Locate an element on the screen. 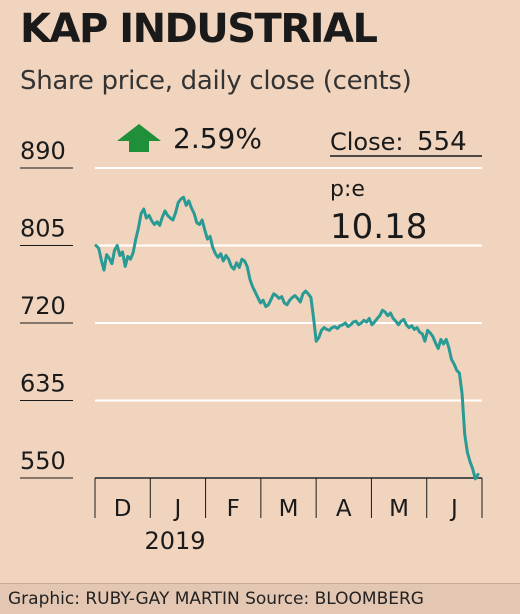  x-tick-label: F is located at coordinates (233, 509).